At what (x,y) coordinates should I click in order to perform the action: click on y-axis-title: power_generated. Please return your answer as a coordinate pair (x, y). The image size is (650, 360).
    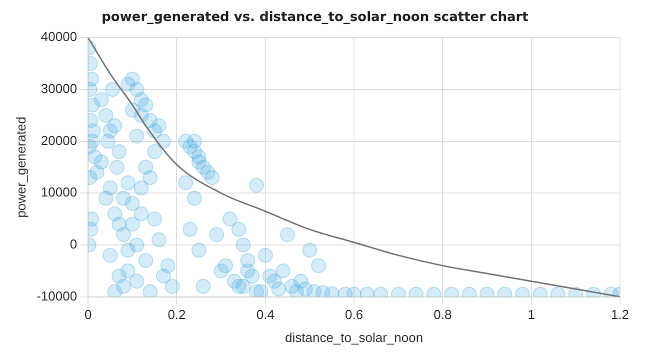
    Looking at the image, I should click on (20, 167).